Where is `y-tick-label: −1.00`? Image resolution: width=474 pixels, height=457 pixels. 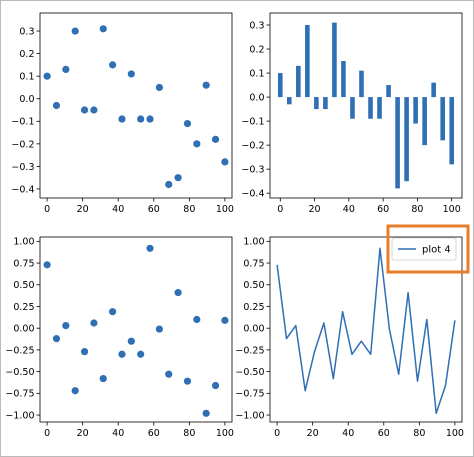 y-tick-label: −1.00 is located at coordinates (19, 415).